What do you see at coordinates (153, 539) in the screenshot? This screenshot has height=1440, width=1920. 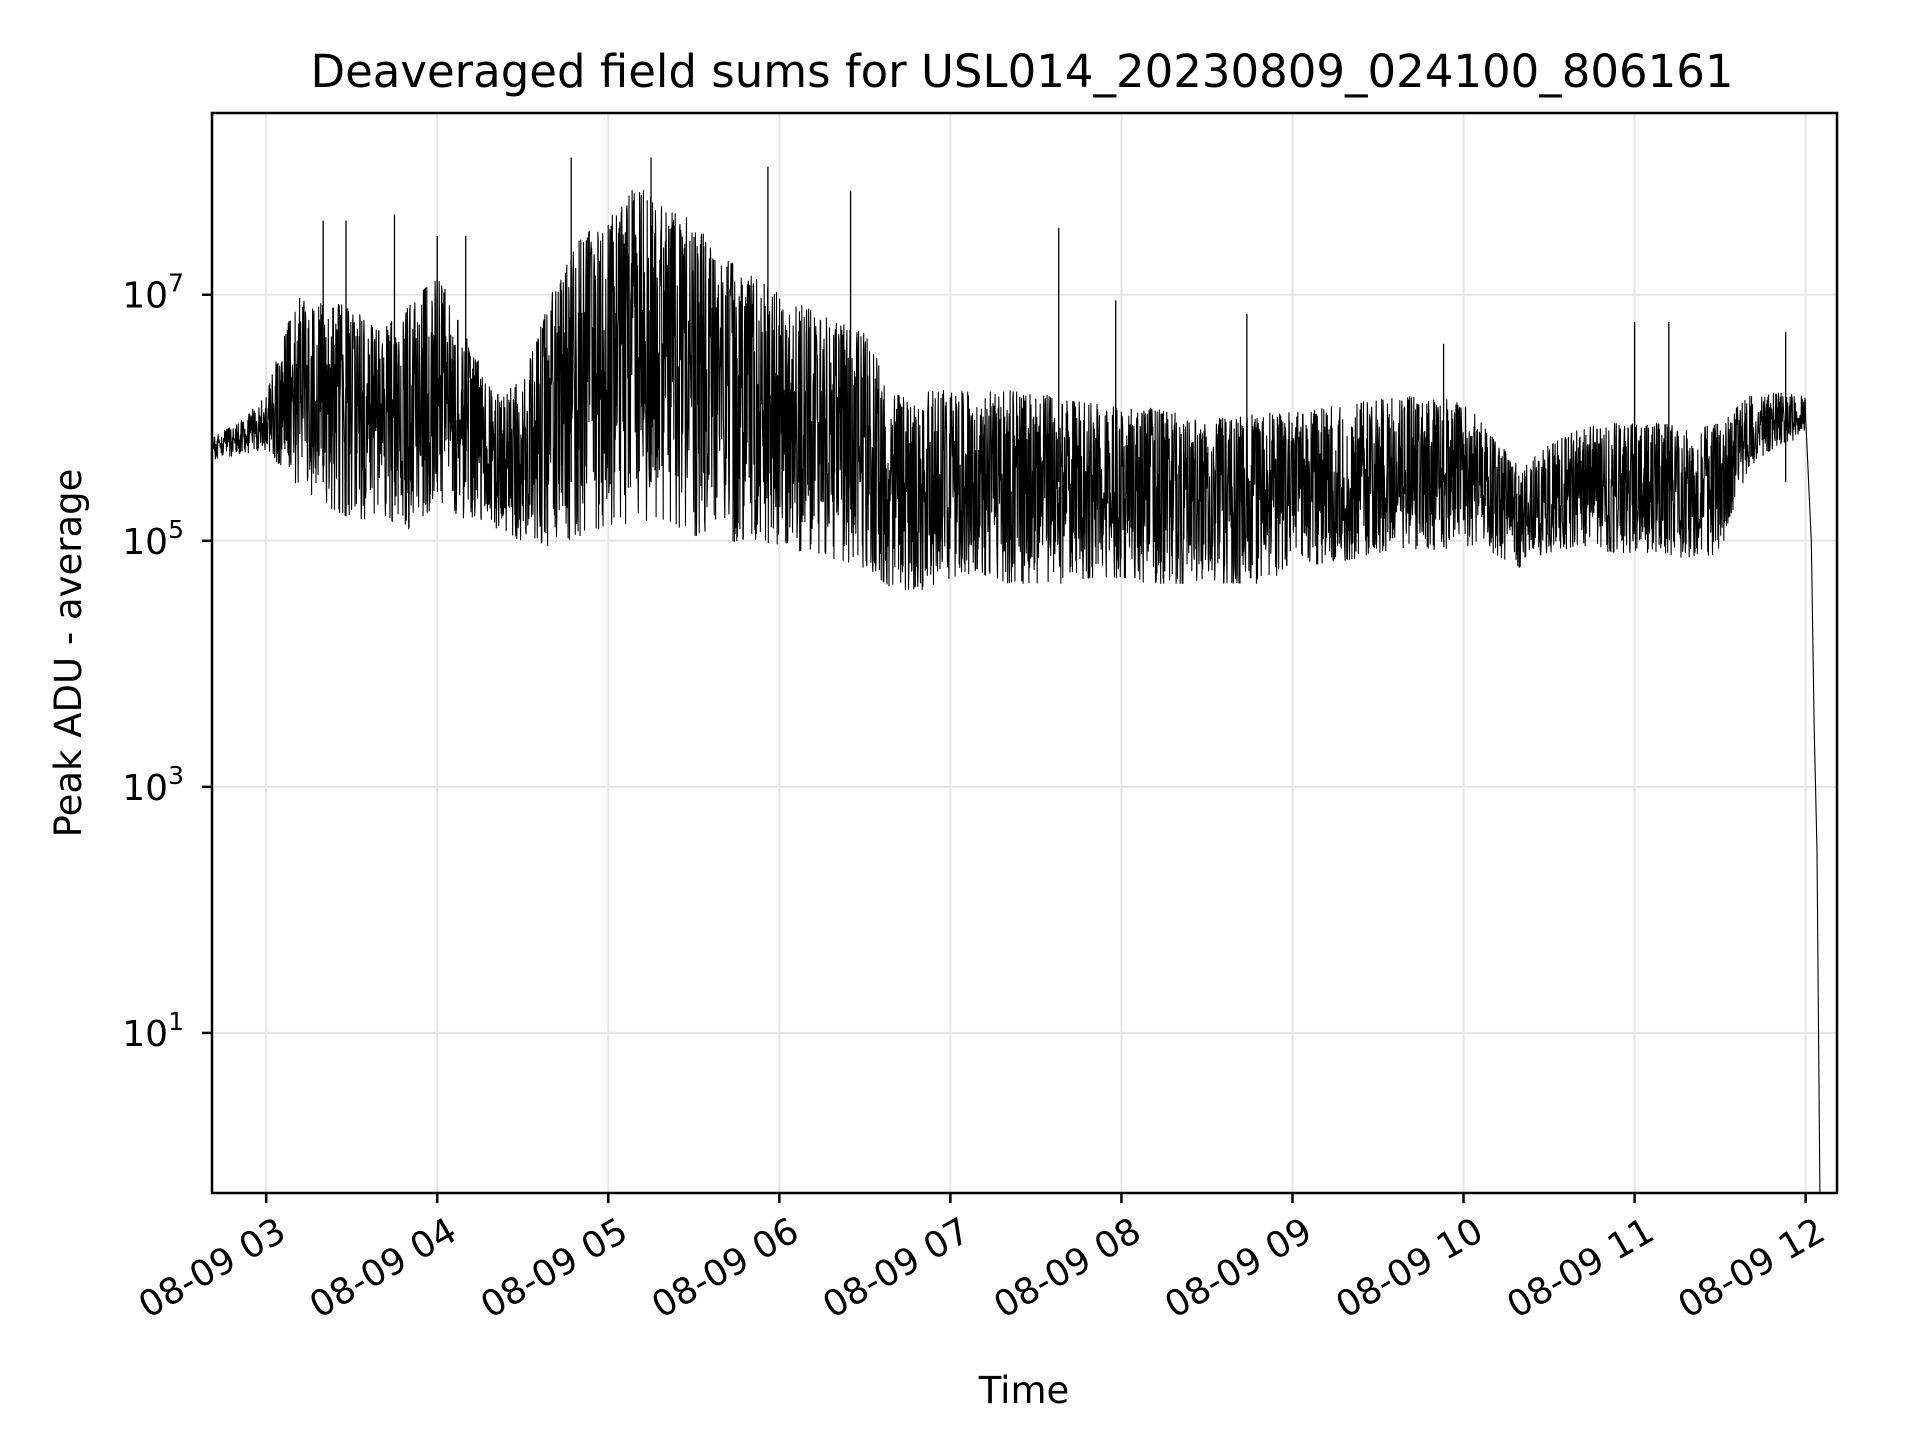 I see `y-tick-label: 10⁵` at bounding box center [153, 539].